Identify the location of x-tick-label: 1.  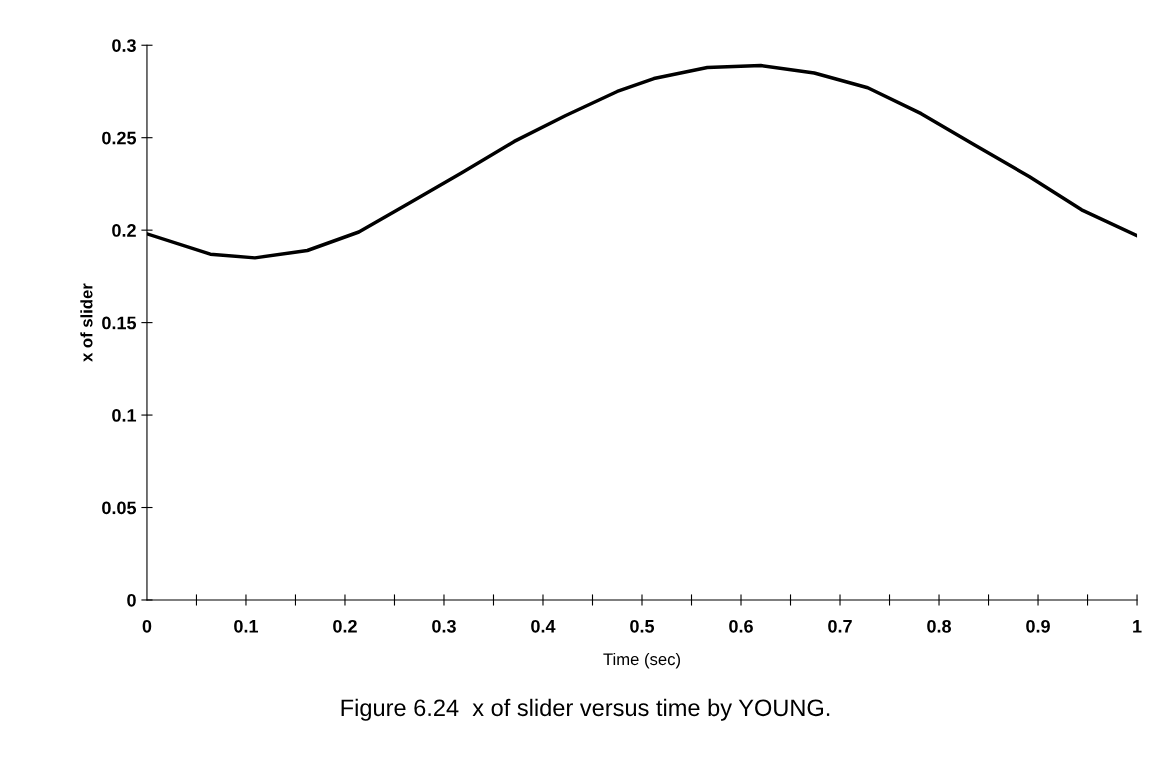
(1137, 626).